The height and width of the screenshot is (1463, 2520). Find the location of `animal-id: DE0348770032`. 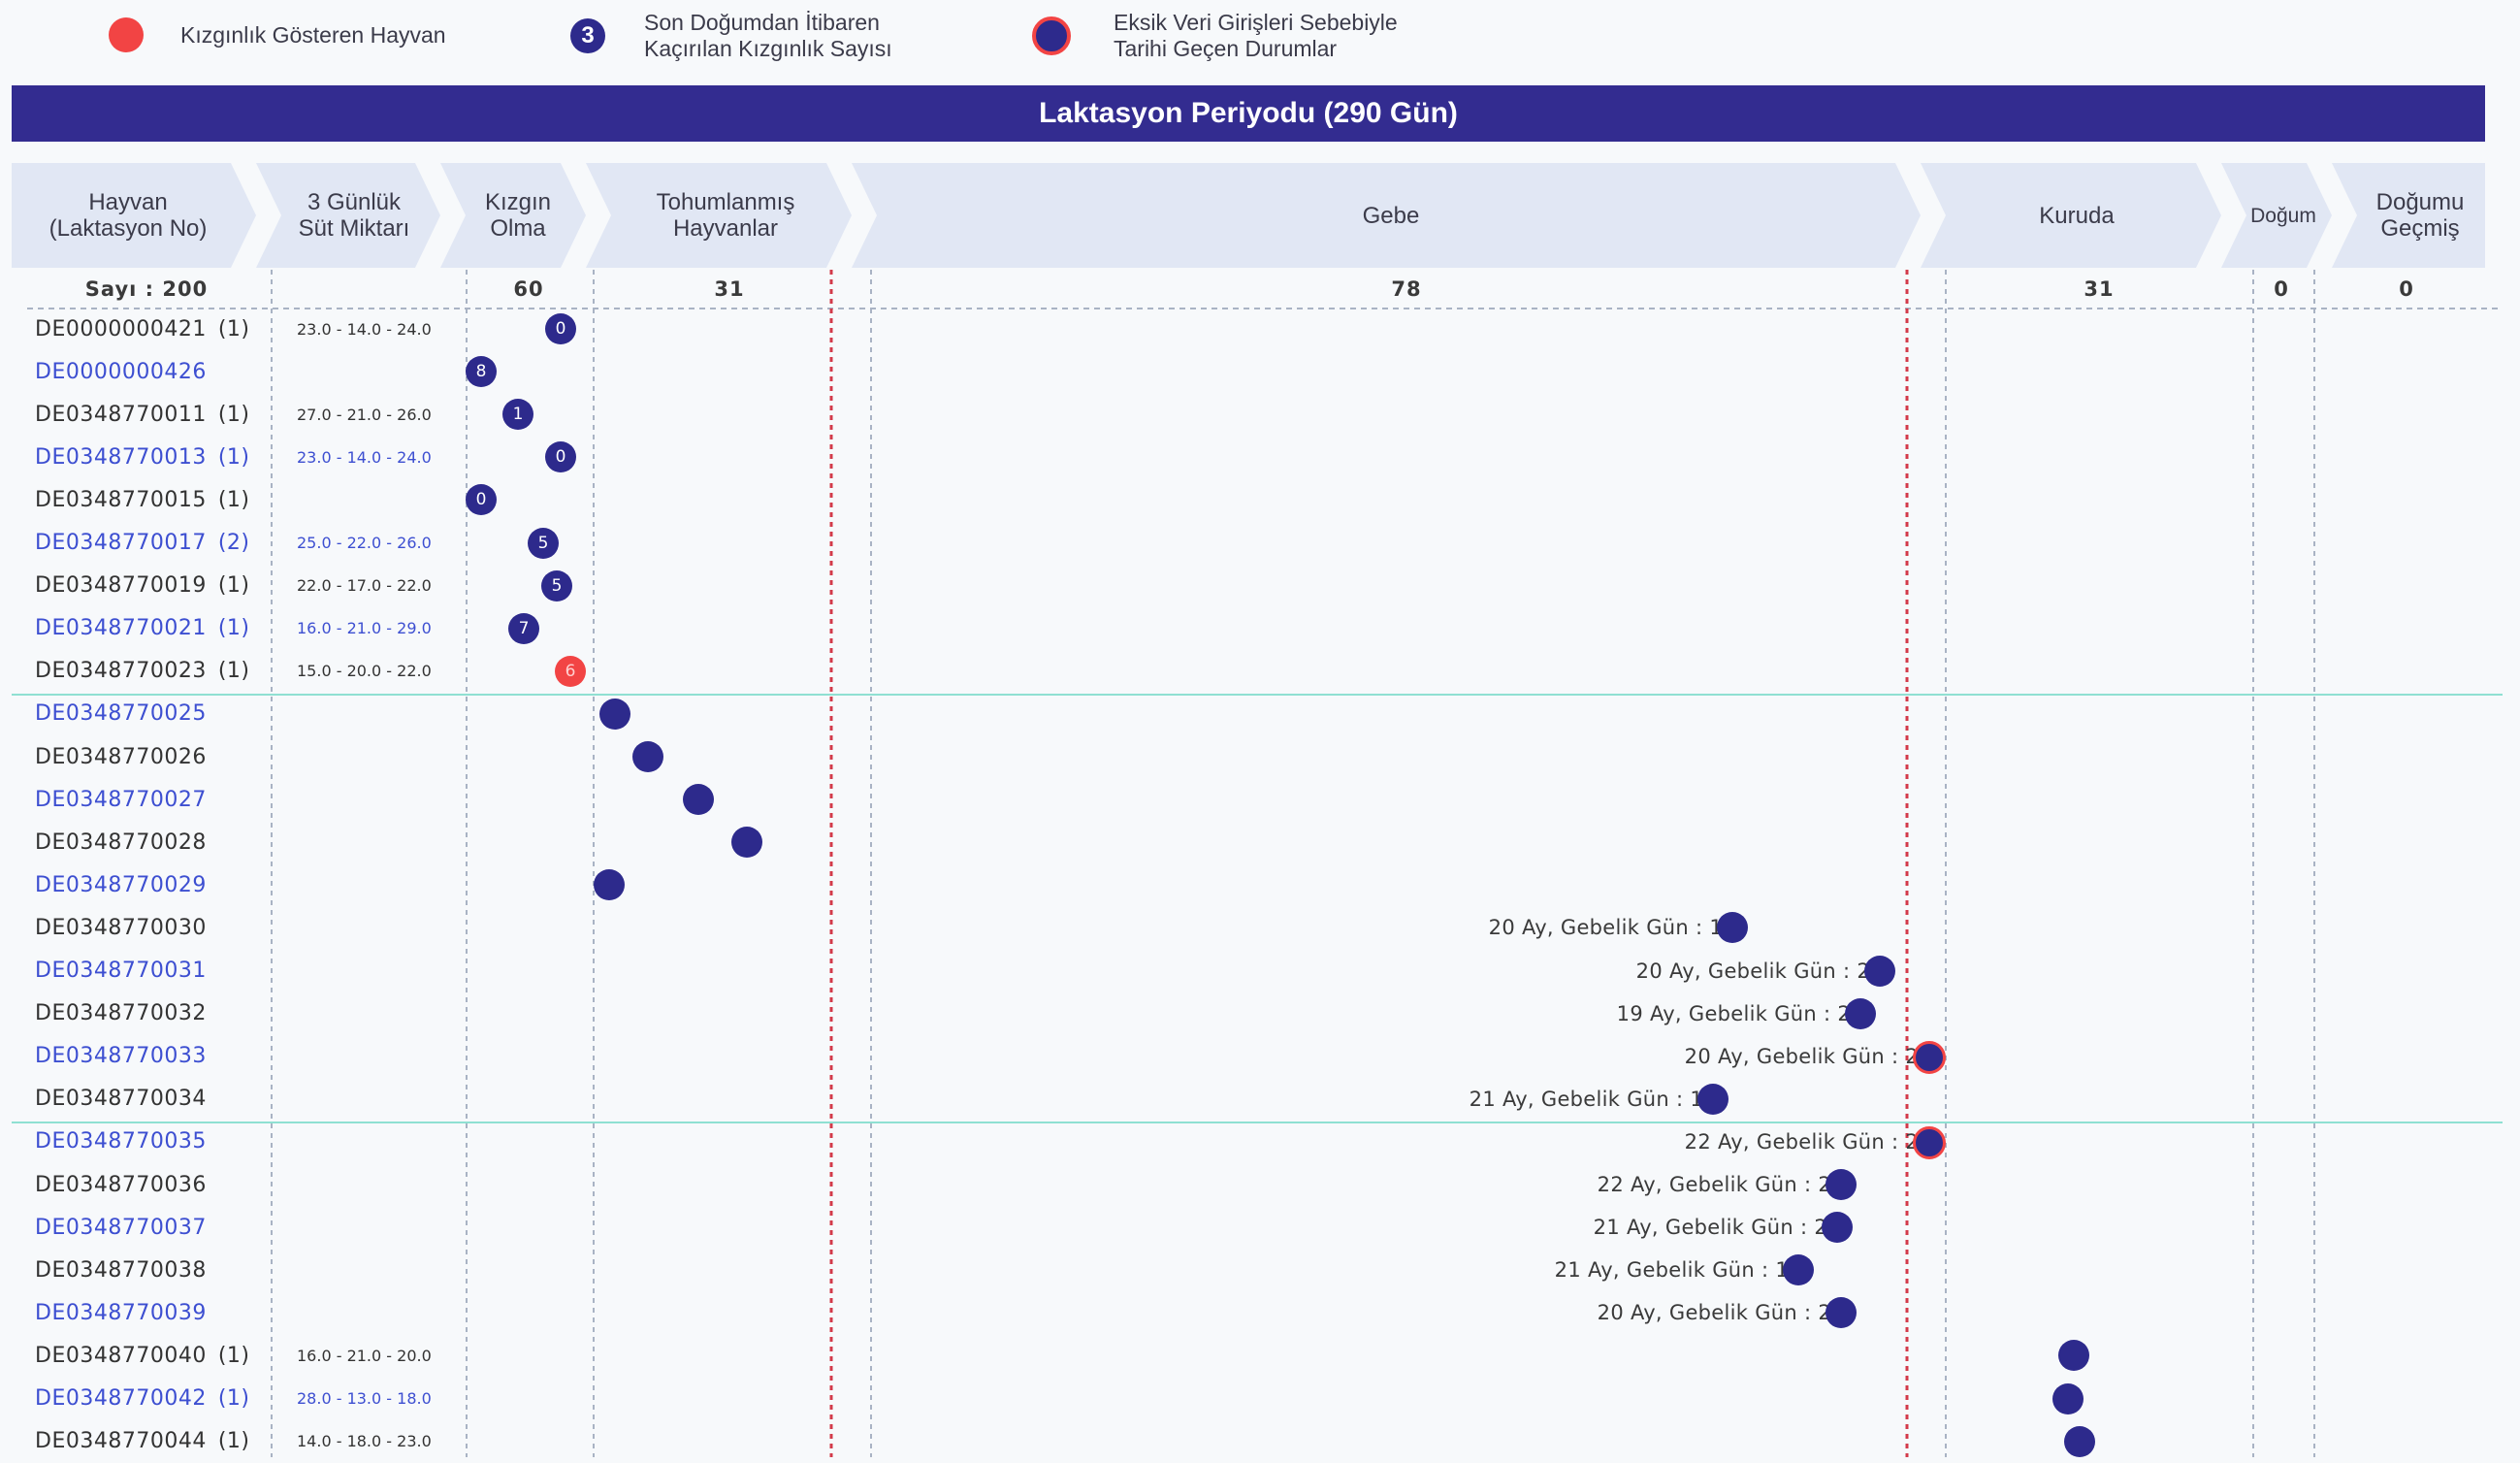

animal-id: DE0348770032 is located at coordinates (121, 1013).